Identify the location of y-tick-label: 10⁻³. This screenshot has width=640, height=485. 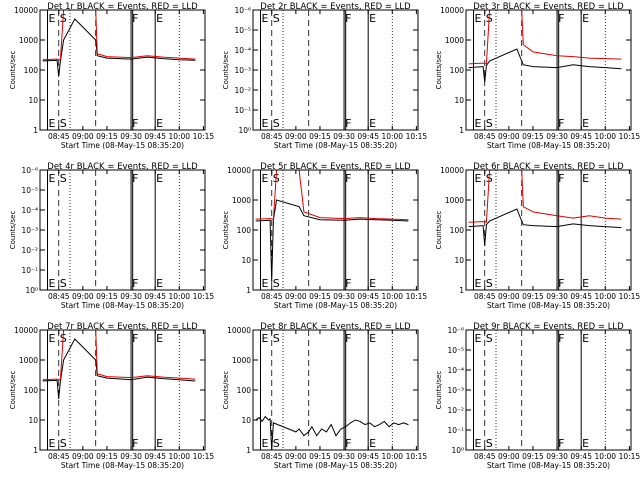
(242, 70).